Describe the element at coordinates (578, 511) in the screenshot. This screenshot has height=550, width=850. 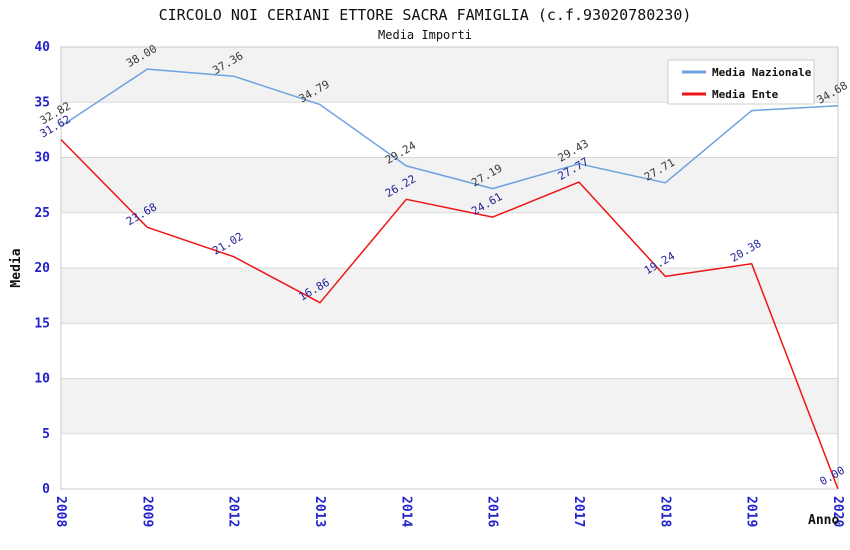
I see `x-tick-label: 2017` at that location.